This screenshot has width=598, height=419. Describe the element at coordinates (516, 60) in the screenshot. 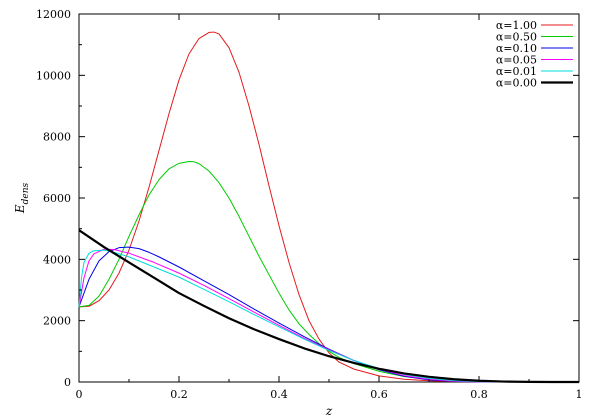

I see `legend-label: α=0.05` at that location.